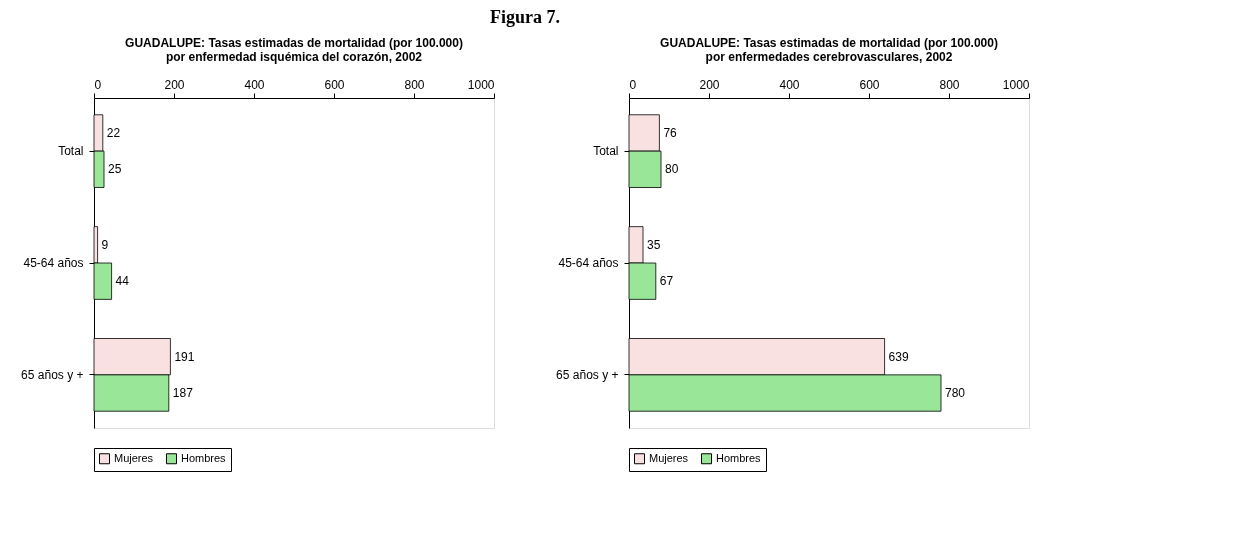 Image resolution: width=1258 pixels, height=559 pixels. Describe the element at coordinates (654, 244) in the screenshot. I see `data-label: 35` at that location.